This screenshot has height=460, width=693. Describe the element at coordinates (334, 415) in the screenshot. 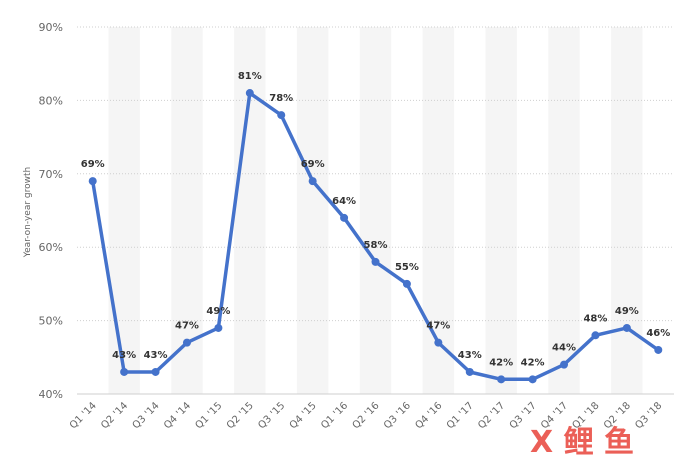

I see `x-tick-label: Q1 '16` at that location.